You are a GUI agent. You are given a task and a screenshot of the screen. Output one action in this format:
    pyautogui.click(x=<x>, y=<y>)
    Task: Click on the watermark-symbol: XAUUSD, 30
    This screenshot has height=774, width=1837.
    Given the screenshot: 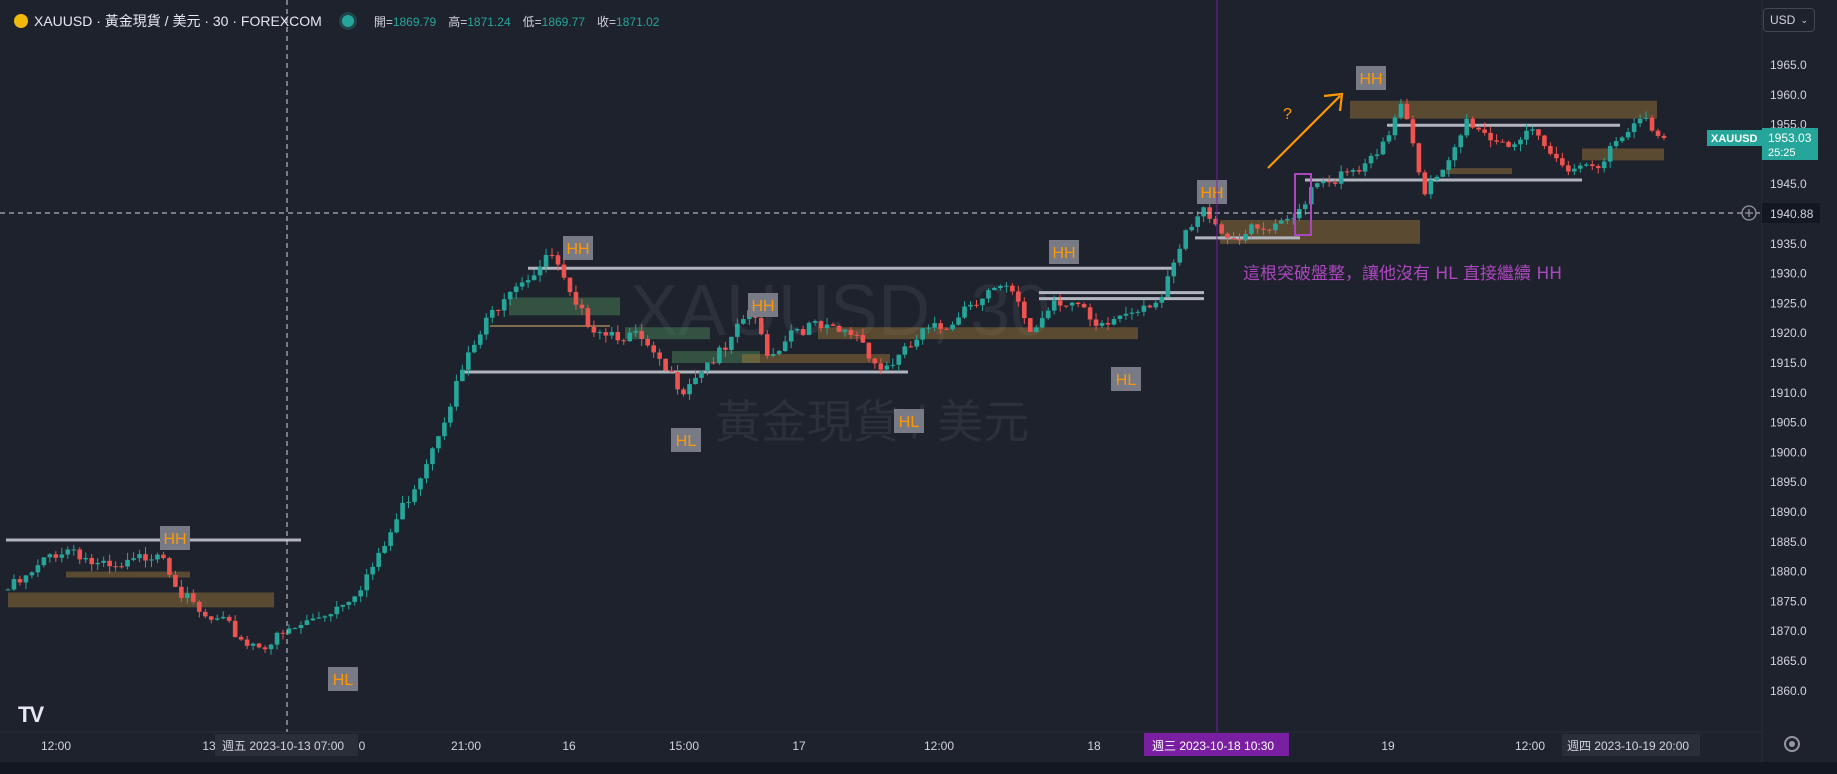 What is the action you would take?
    pyautogui.click(x=840, y=311)
    